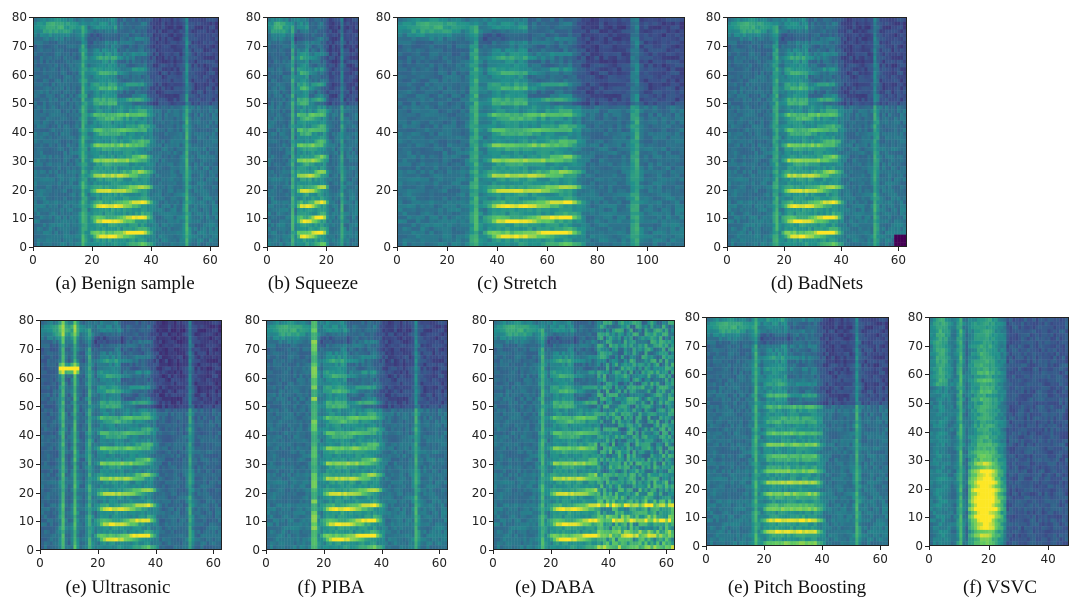 This screenshot has width=1085, height=608. Describe the element at coordinates (898, 260) in the screenshot. I see `x-tick-label: 60` at that location.